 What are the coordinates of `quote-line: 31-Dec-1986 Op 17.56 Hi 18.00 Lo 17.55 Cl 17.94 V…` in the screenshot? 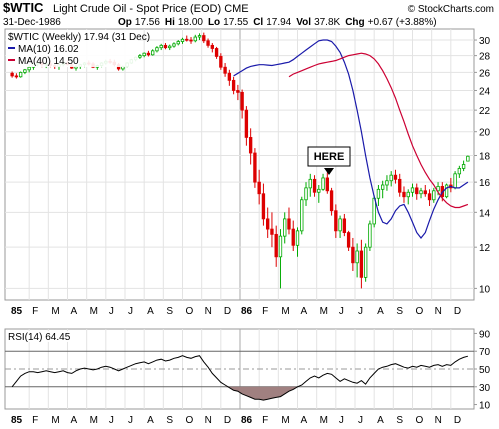 It's located at (220, 22).